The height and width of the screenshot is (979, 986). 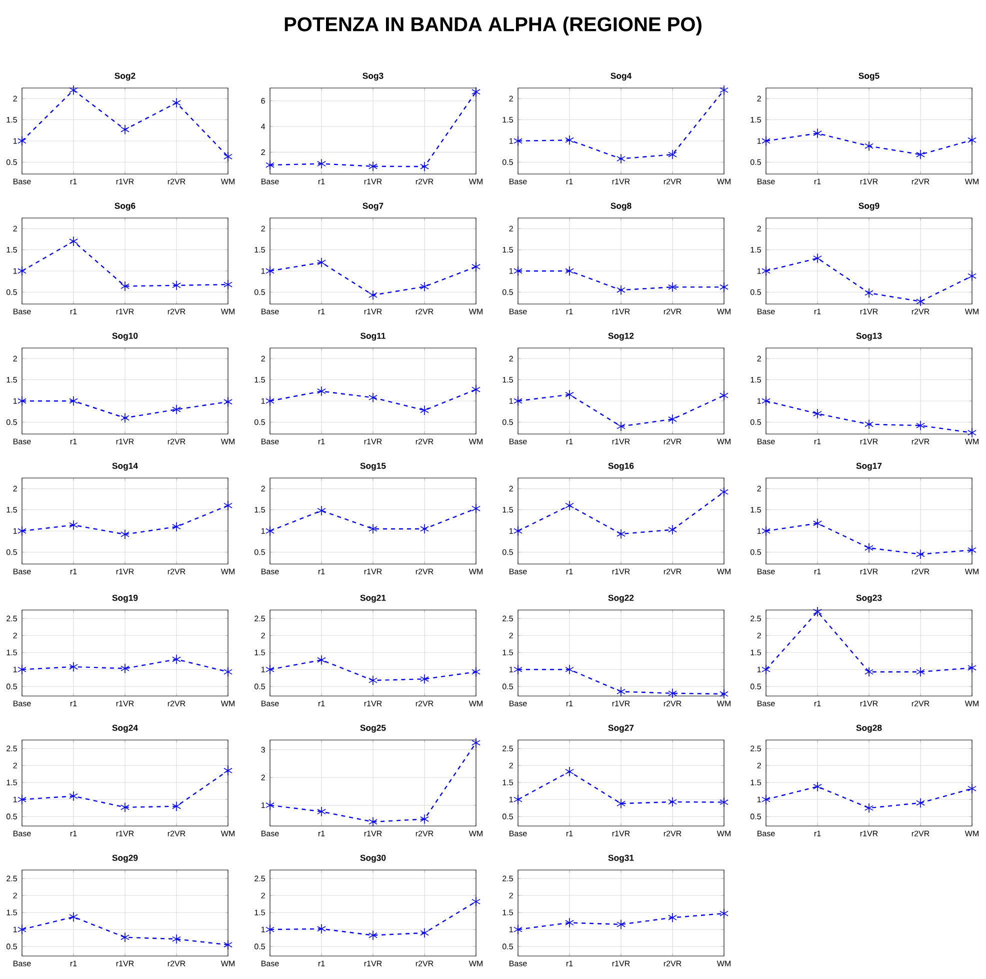 What do you see at coordinates (263, 749) in the screenshot?
I see `y-tick-label: 3` at bounding box center [263, 749].